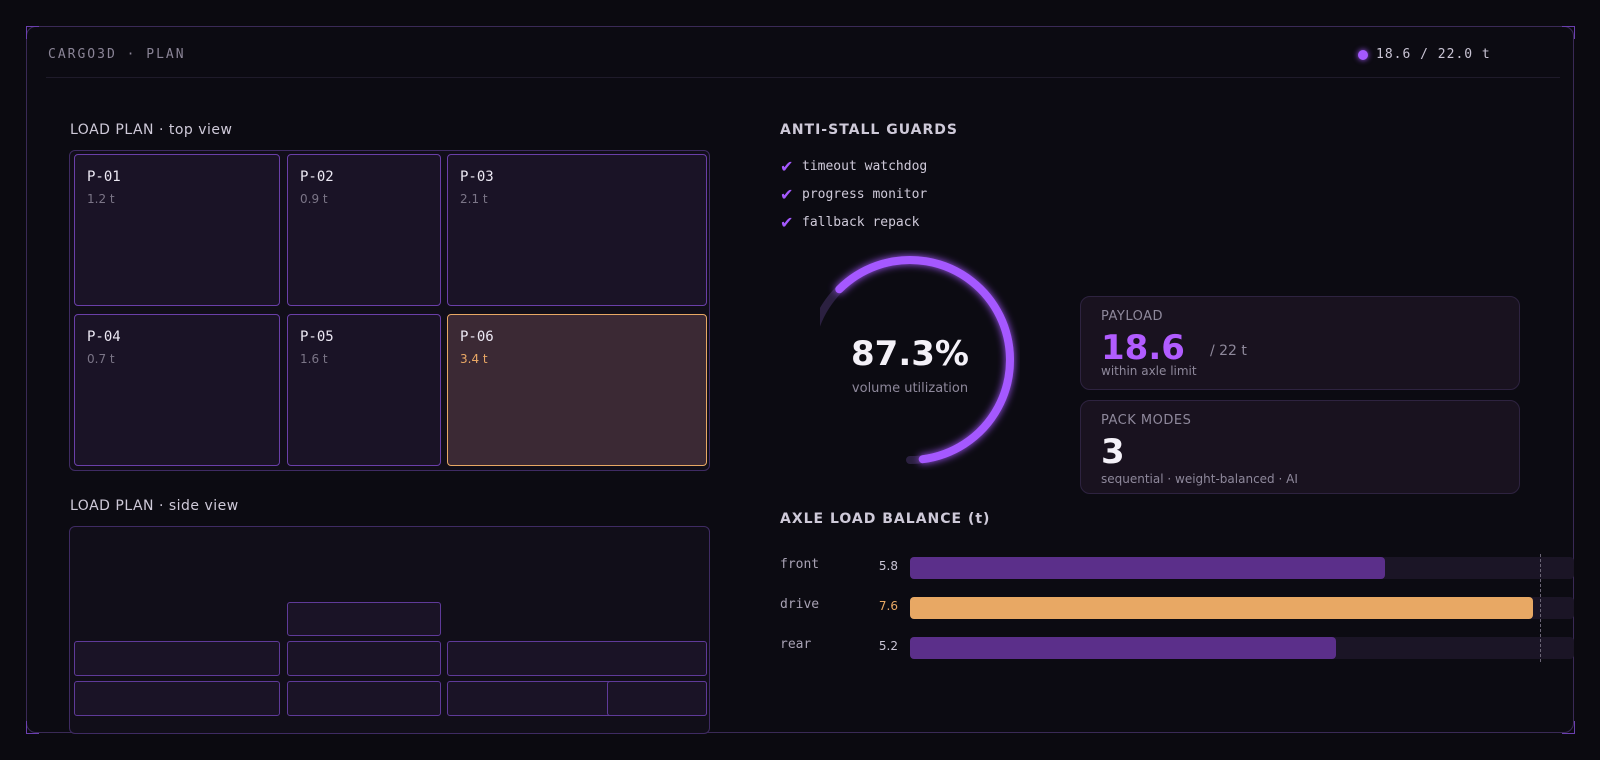 This screenshot has width=1600, height=760. Describe the element at coordinates (474, 199) in the screenshot. I see `pallet-weight: 2.1 t` at that location.